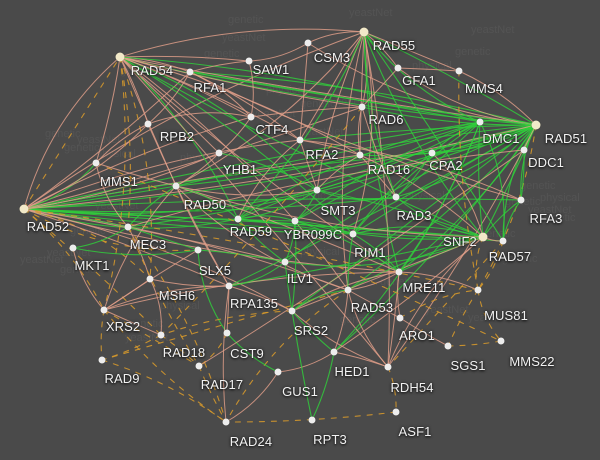 Image resolution: width=600 pixels, height=460 pixels. I want to click on graph-node-rad53, so click(348, 290).